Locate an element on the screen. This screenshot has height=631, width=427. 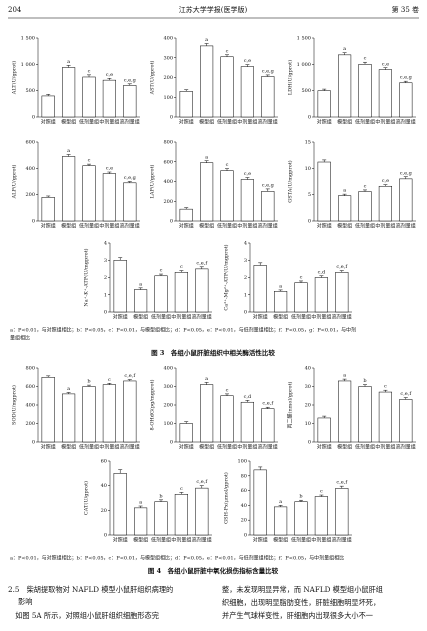
fig3-caption: 图 3 各组小鼠肝脏组织中相关酶活性比较 is located at coordinates (213, 352).